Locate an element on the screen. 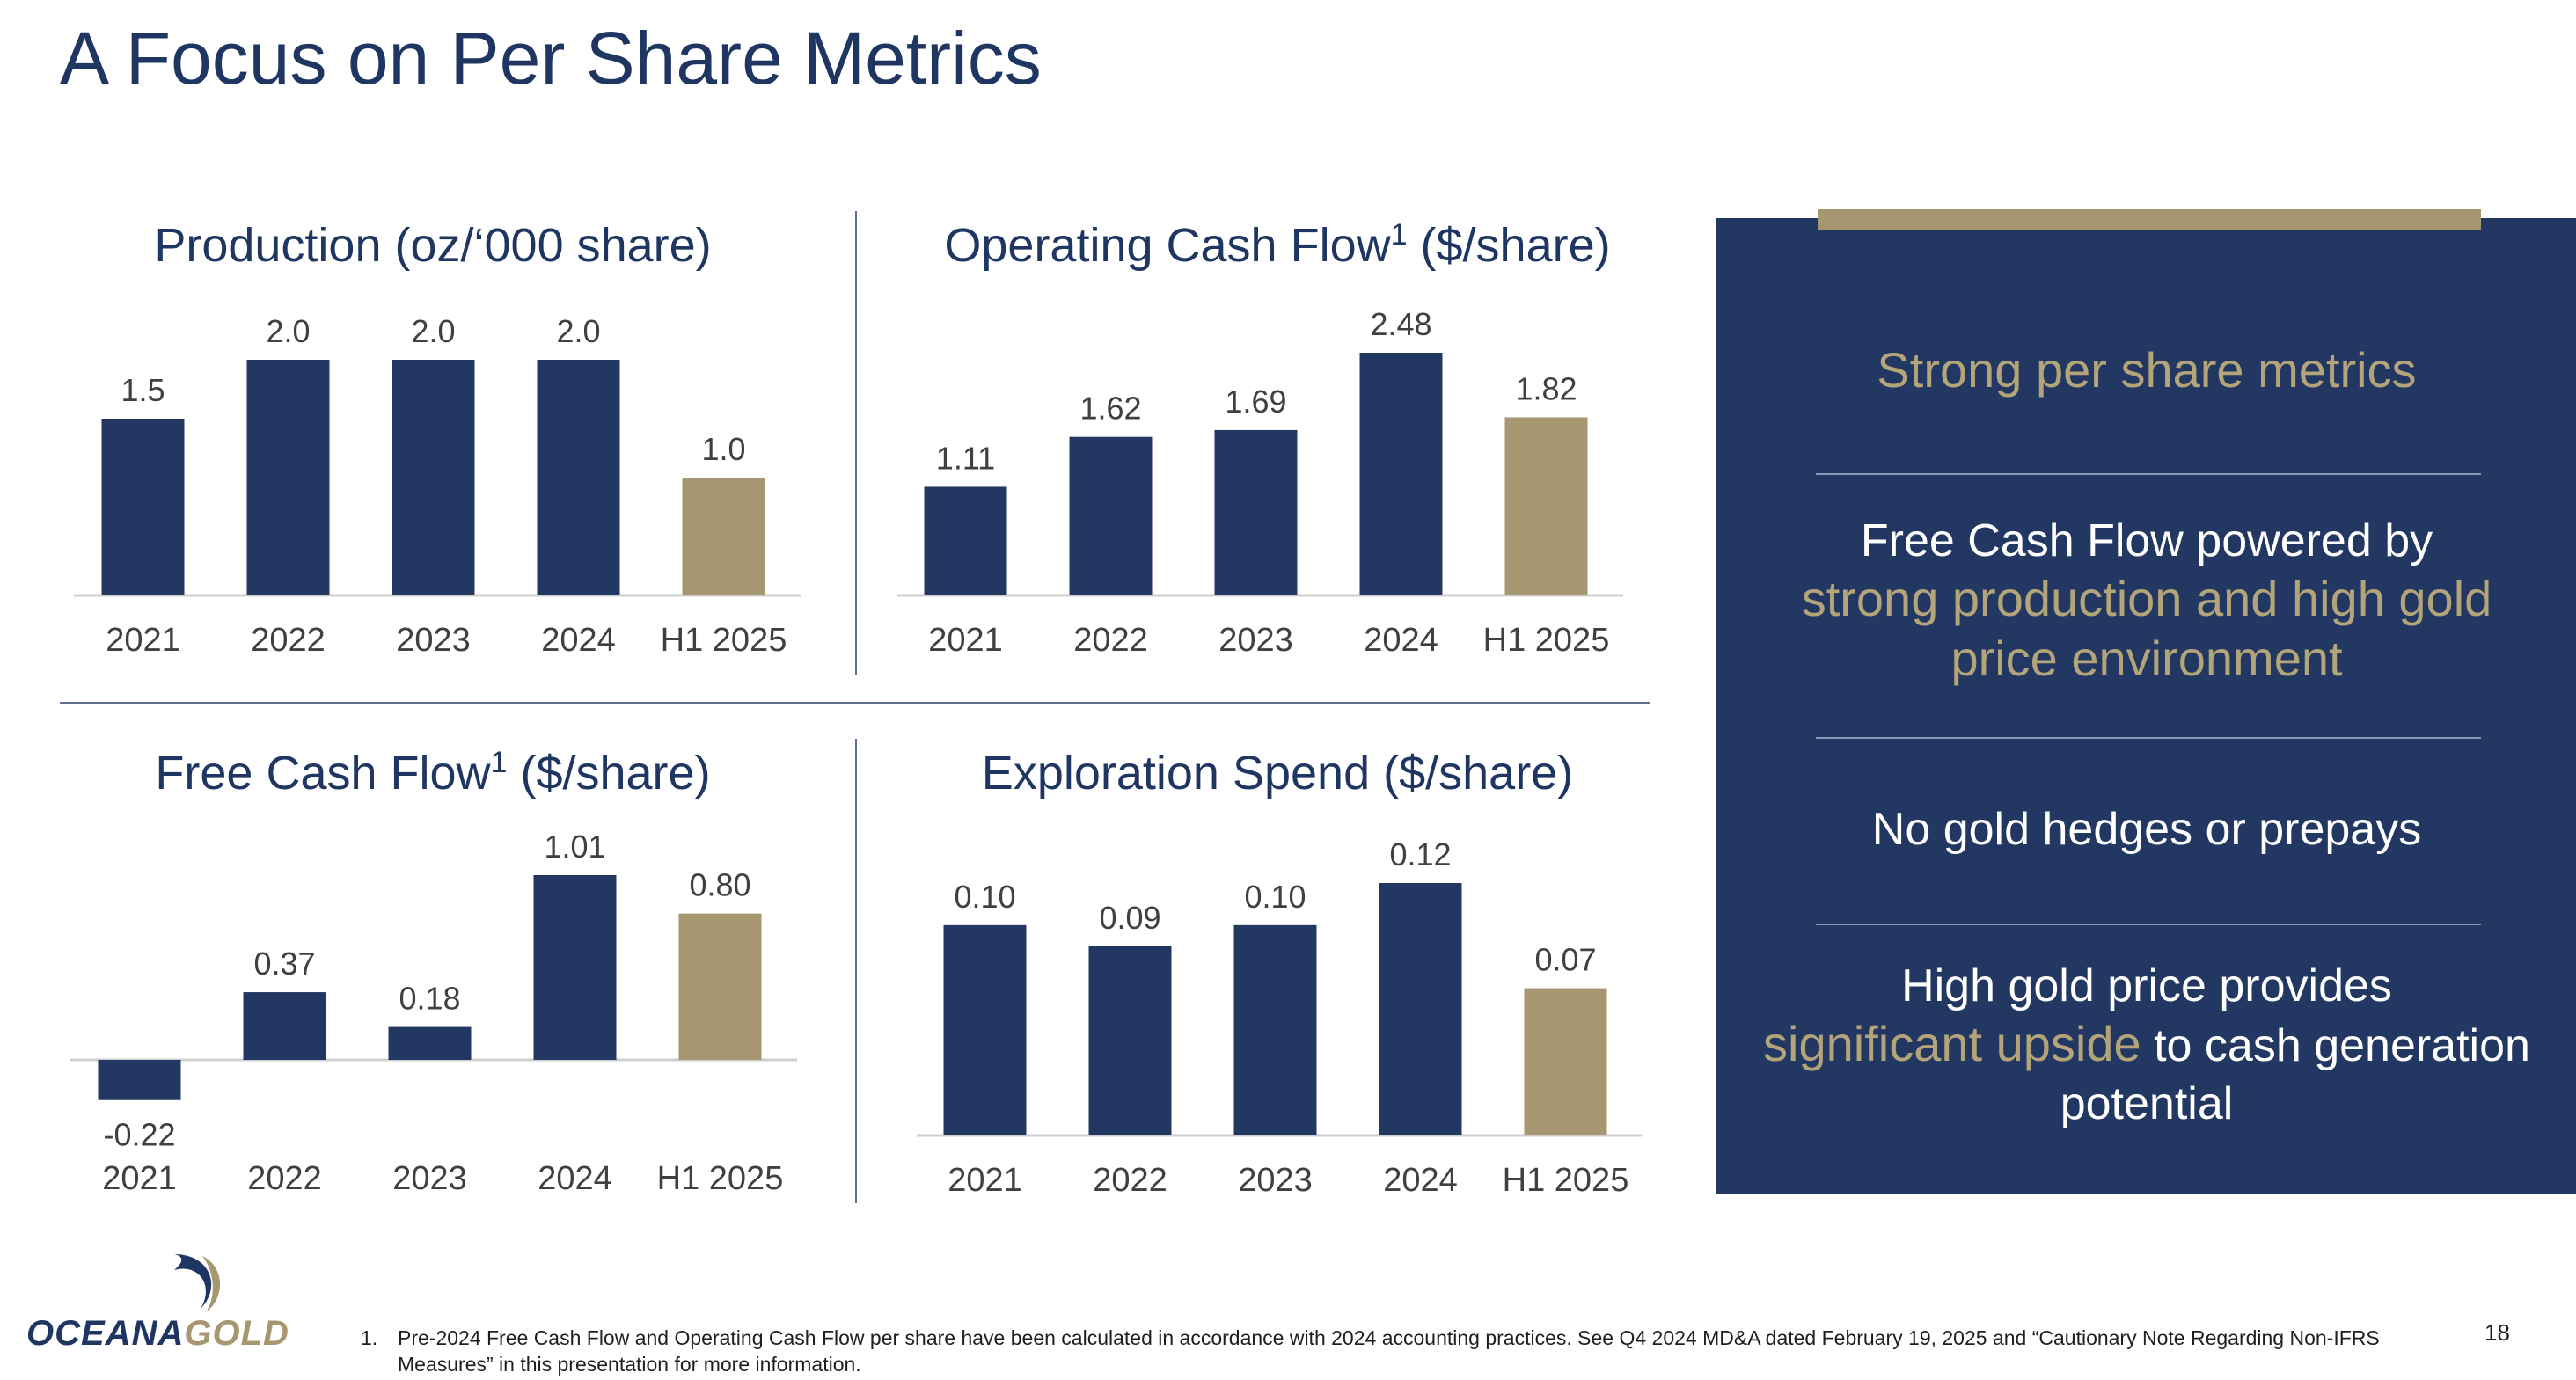  fcf-category-label: 2023 is located at coordinates (429, 1178).